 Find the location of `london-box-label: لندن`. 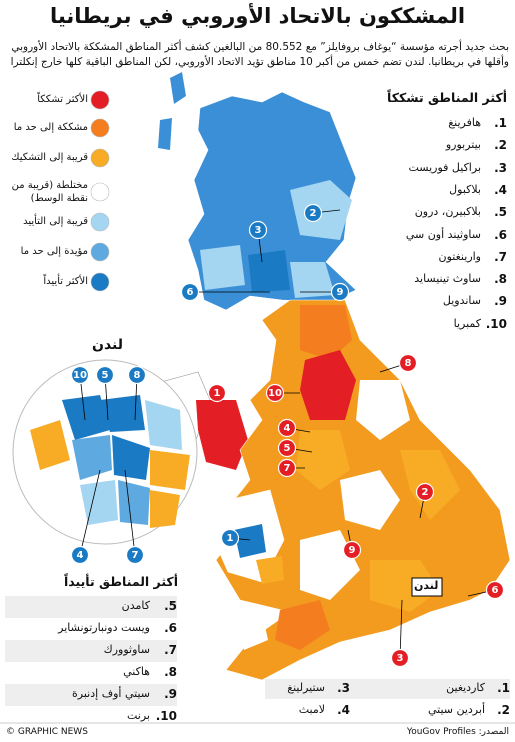

london-box-label: لندن is located at coordinates (426, 585).